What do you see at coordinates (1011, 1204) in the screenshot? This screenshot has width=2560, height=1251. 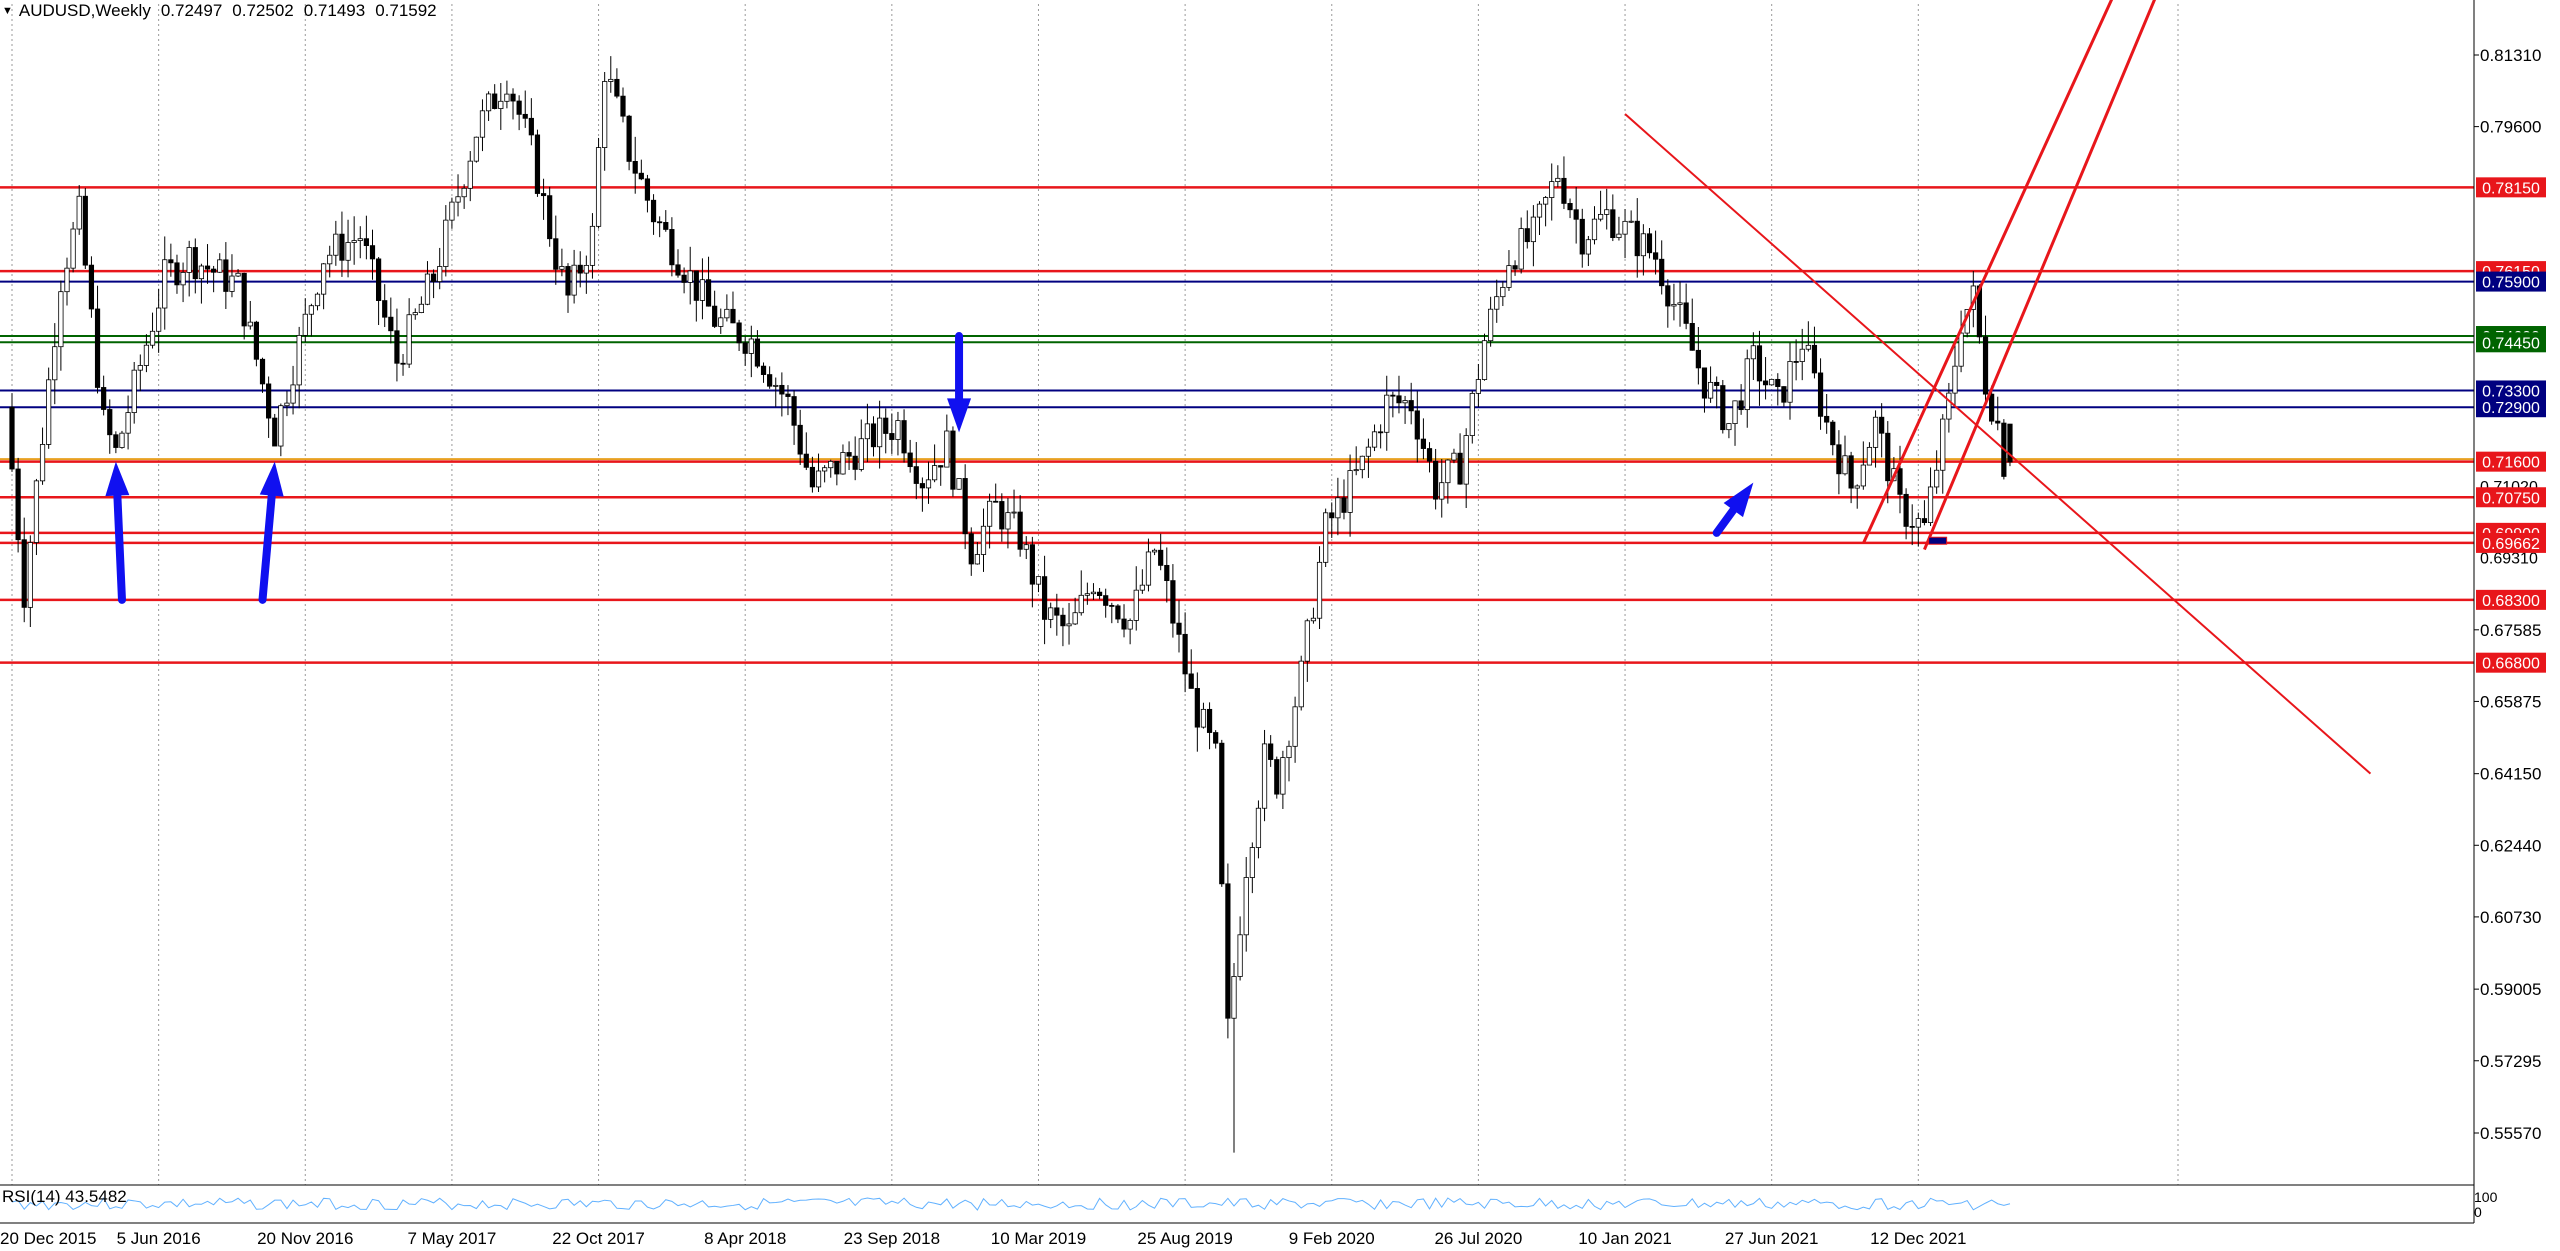 I see `rsi-line` at bounding box center [1011, 1204].